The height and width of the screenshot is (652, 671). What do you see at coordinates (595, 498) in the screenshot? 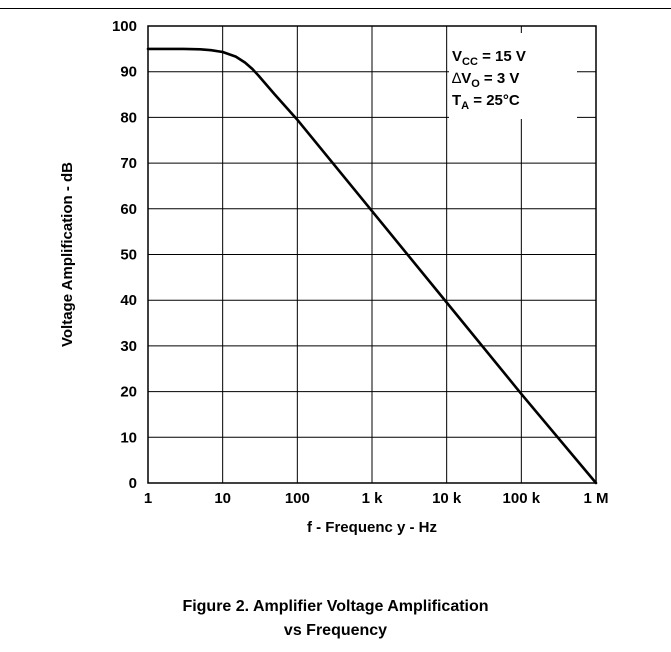
I see `x-tick-label: 1 M` at bounding box center [595, 498].